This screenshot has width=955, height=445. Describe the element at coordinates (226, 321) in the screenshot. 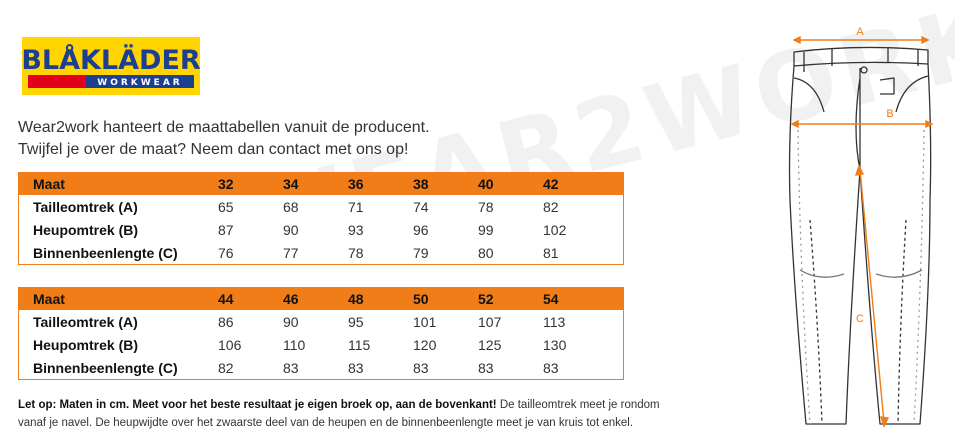

I see `value-cell: 86` at that location.